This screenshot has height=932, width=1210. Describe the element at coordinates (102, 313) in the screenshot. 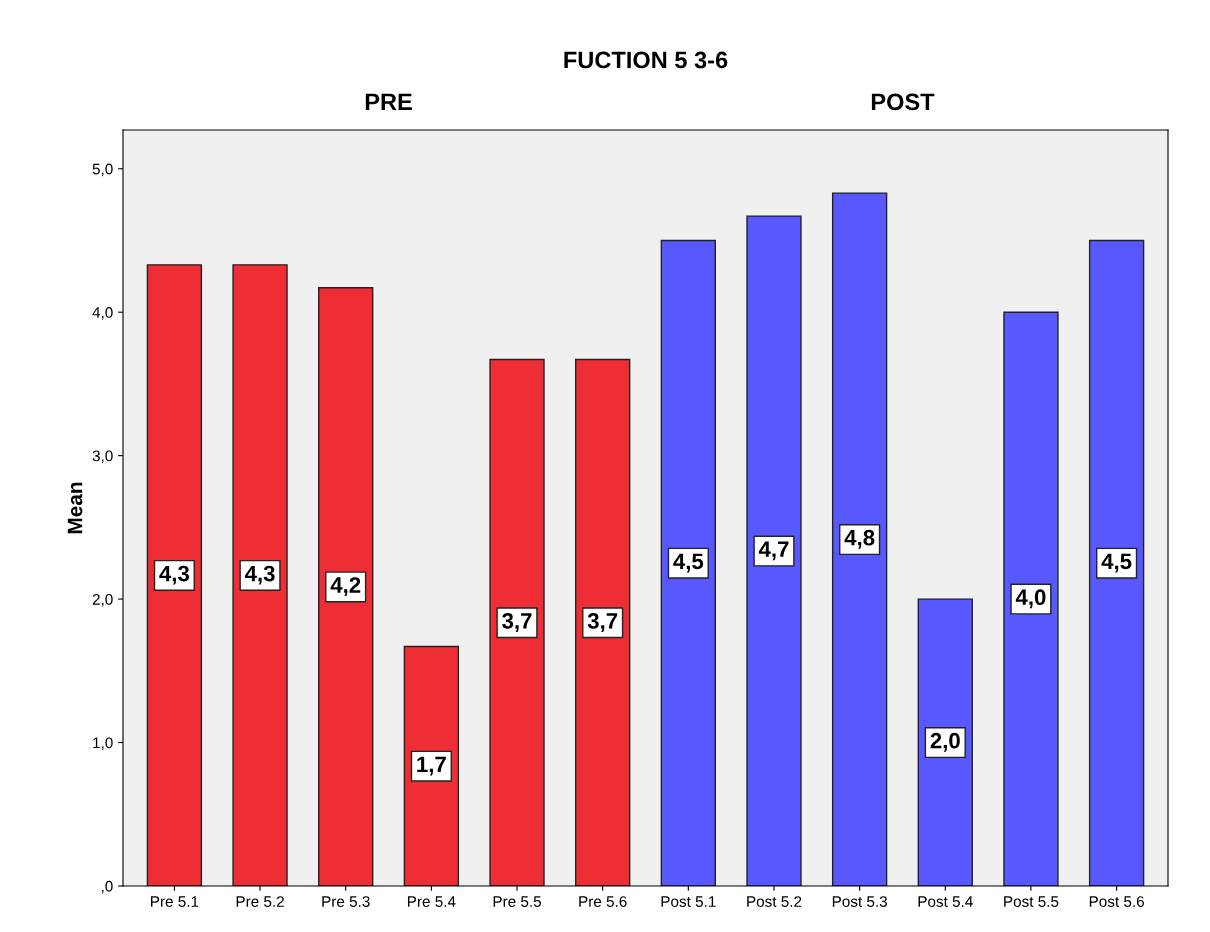

I see `y-tick-label: 4,0` at that location.